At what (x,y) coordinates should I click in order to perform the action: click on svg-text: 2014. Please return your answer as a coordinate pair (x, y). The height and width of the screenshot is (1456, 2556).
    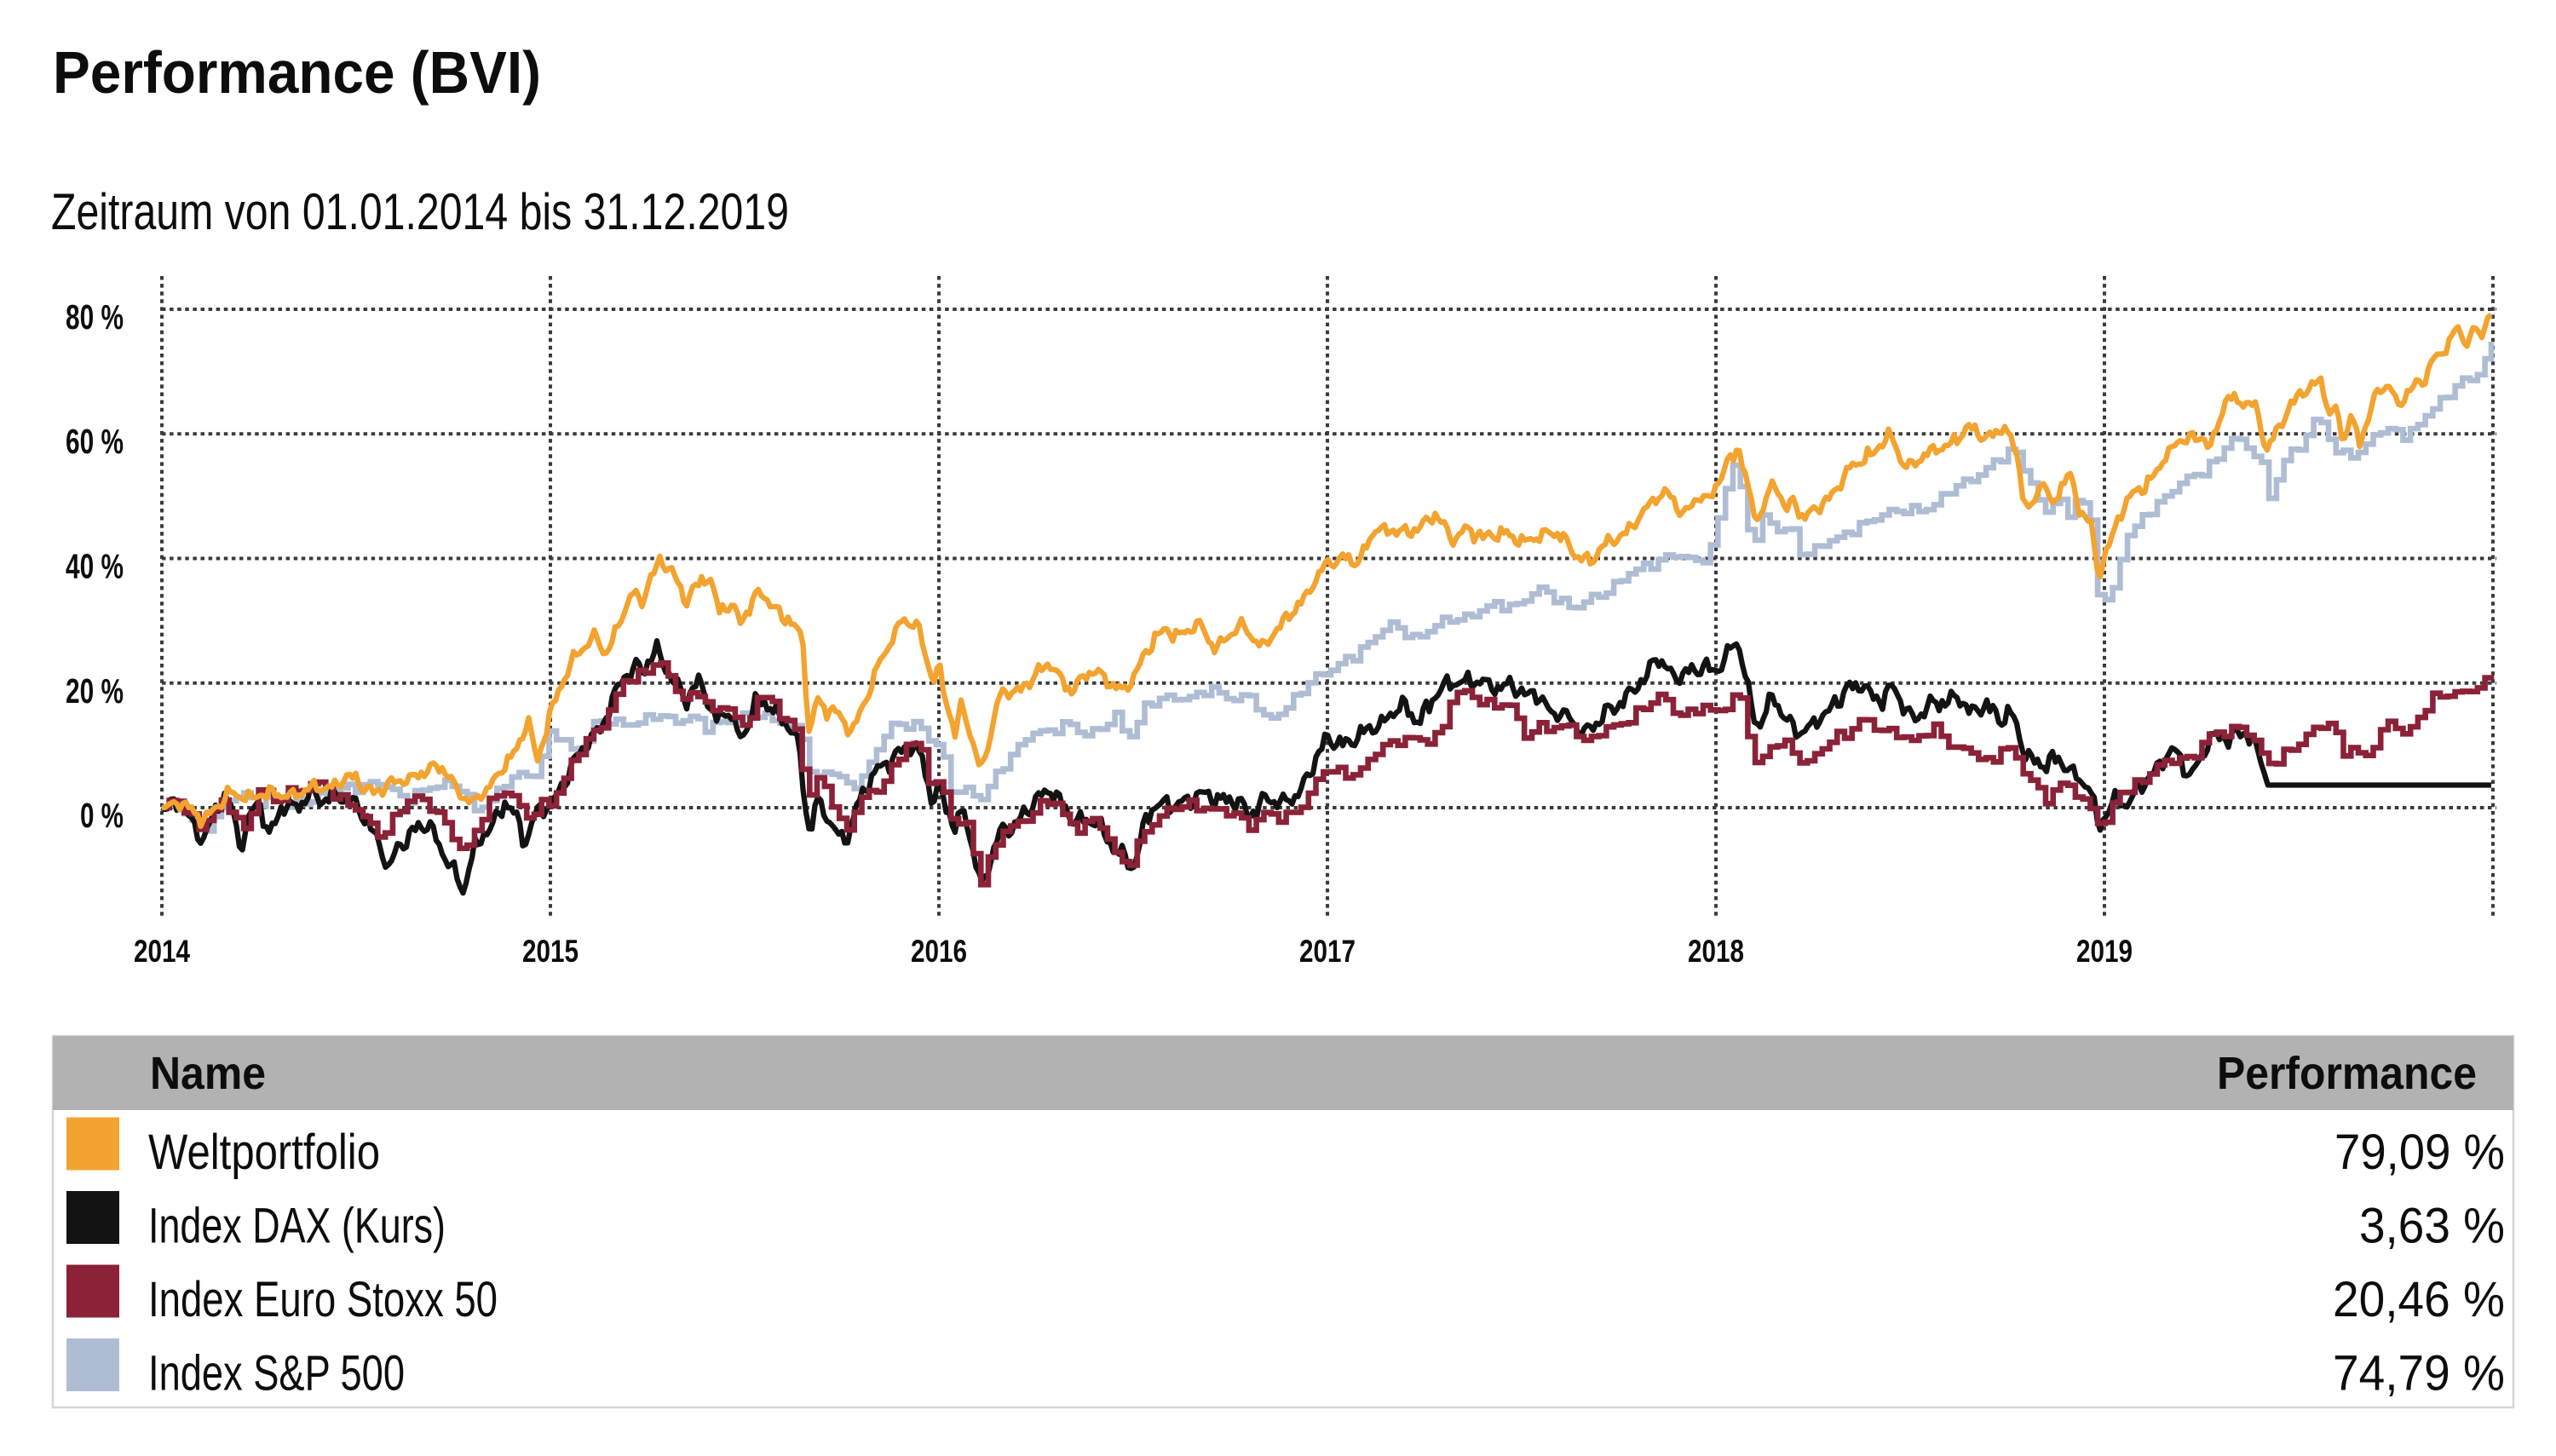
    Looking at the image, I should click on (162, 952).